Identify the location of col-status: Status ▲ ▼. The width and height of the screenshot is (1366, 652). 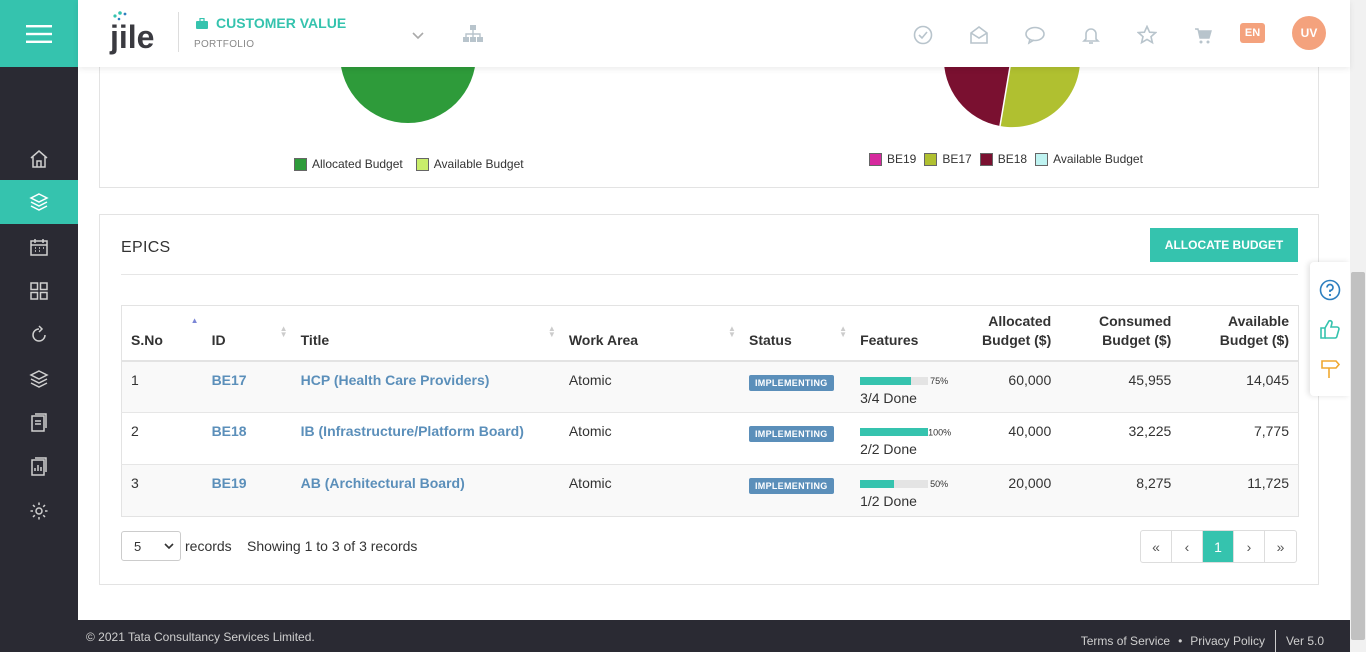
(795, 333).